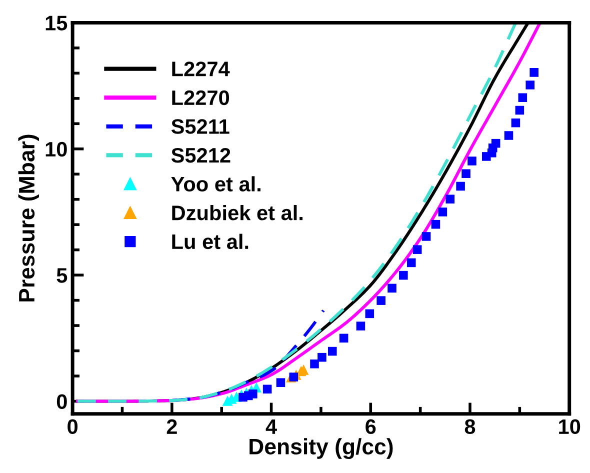 This screenshot has width=590, height=473. Describe the element at coordinates (569, 426) in the screenshot. I see `x-tick-label: 10` at that location.